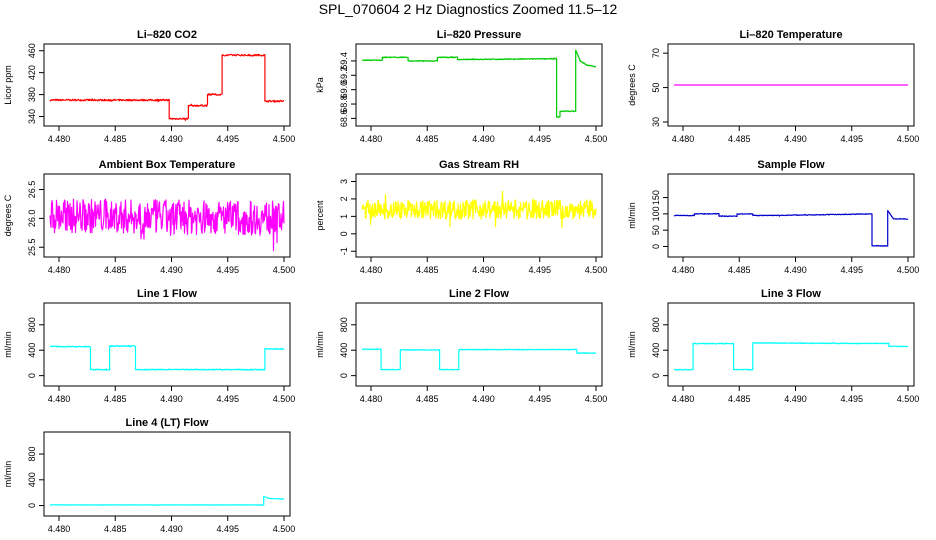  Describe the element at coordinates (632, 344) in the screenshot. I see `panel-9-ylabel: ml/min` at that location.